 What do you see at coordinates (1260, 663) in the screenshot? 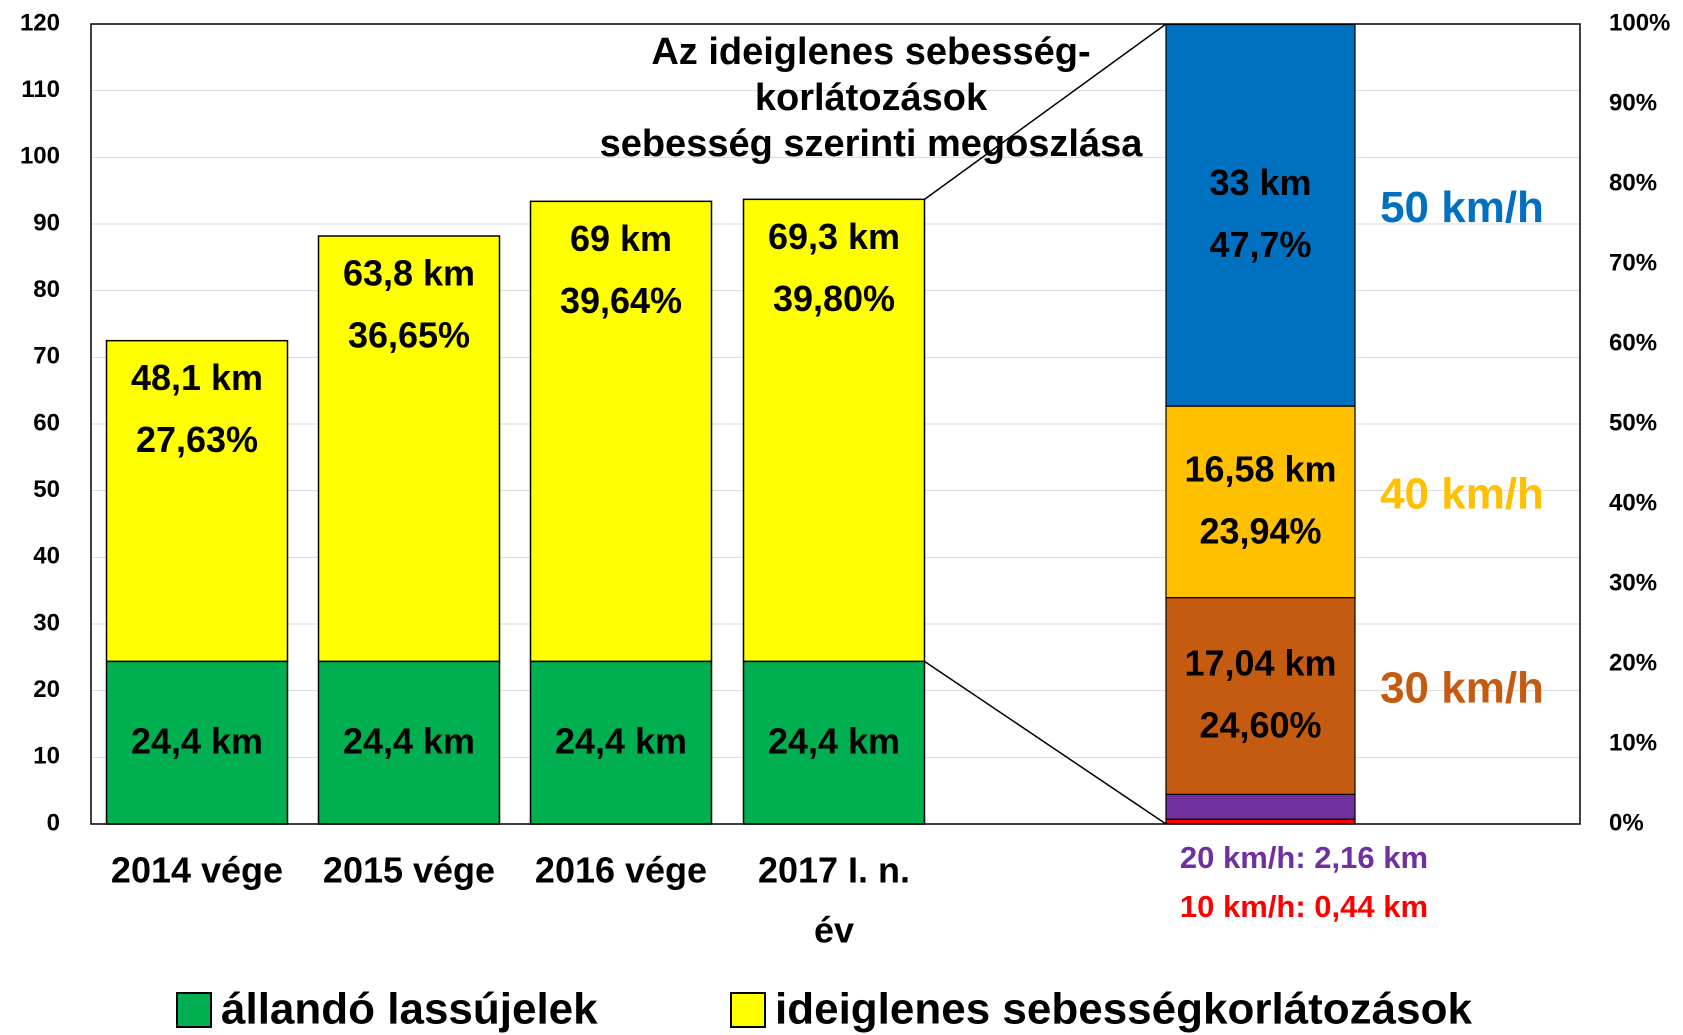
I see `km-label: 17,04 km` at bounding box center [1260, 663].